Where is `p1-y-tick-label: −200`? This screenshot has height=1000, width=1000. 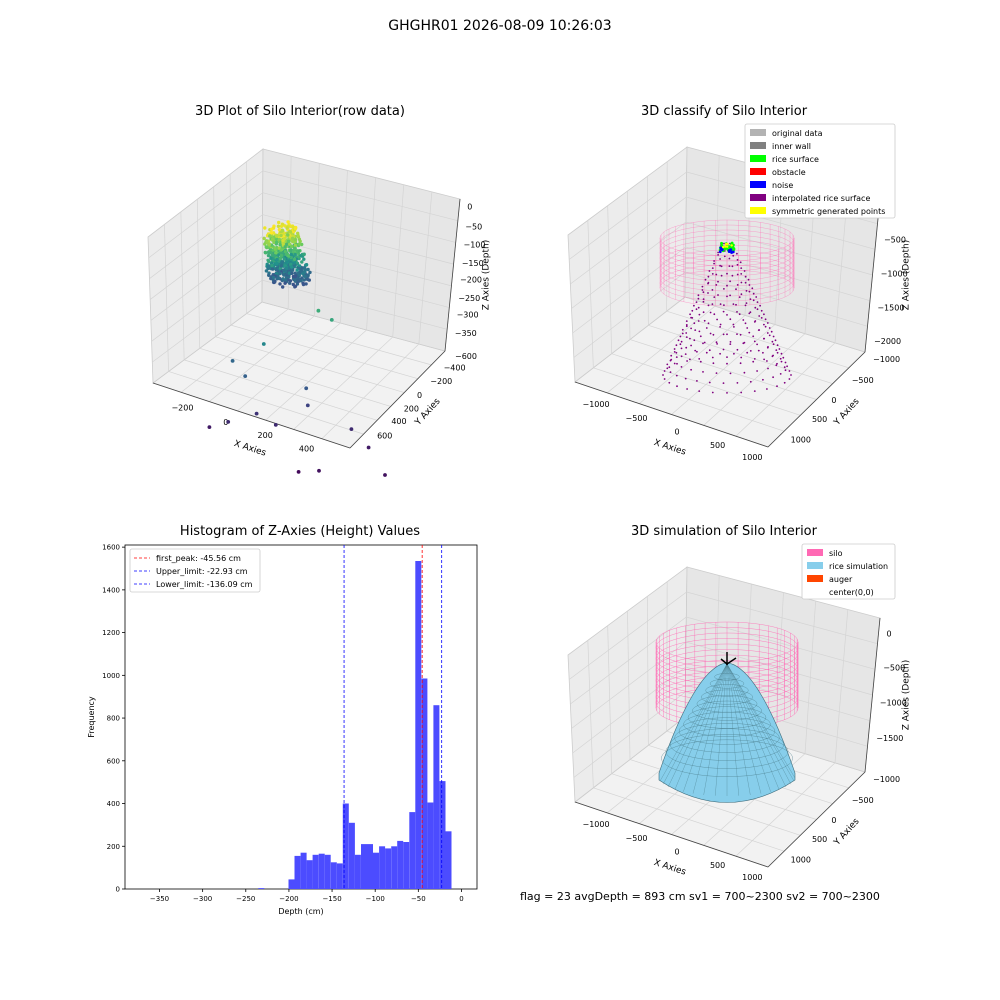
p1-y-tick-label: −200 is located at coordinates (441, 381).